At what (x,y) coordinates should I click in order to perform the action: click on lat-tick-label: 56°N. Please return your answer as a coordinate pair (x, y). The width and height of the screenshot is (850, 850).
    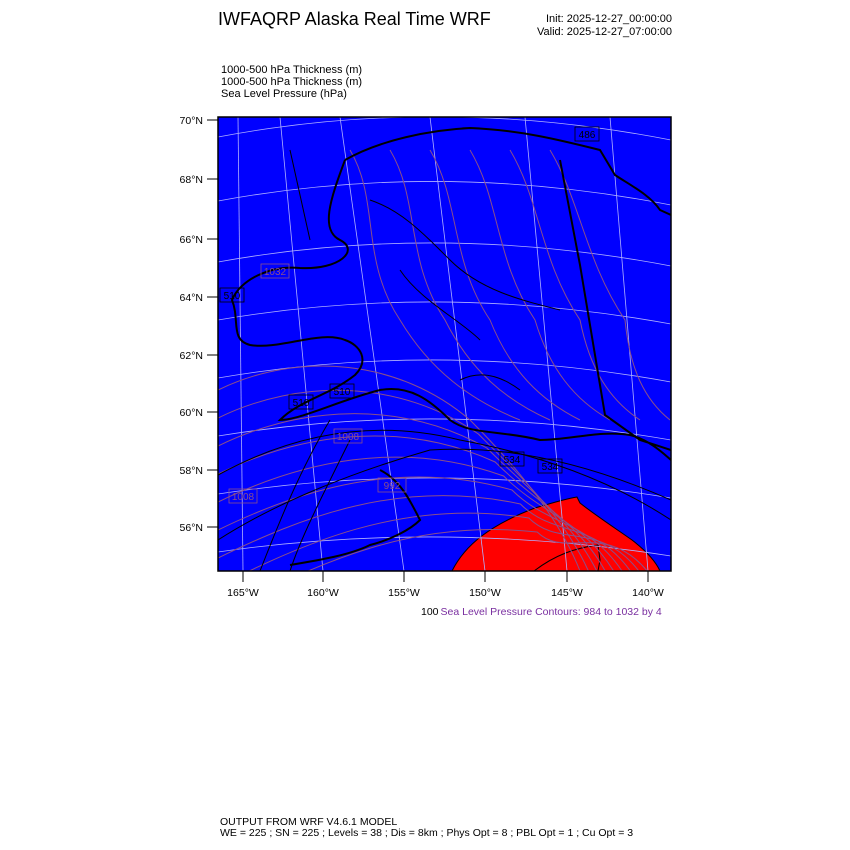
    Looking at the image, I should click on (191, 528).